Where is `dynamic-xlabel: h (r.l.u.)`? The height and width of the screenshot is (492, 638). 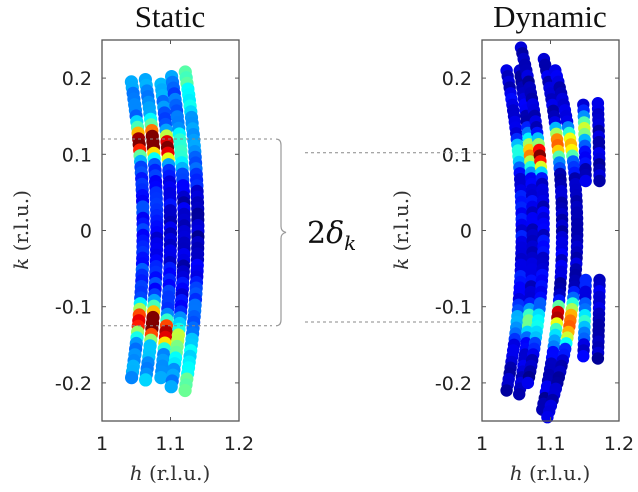 dynamic-xlabel: h (r.l.u.) is located at coordinates (550, 473).